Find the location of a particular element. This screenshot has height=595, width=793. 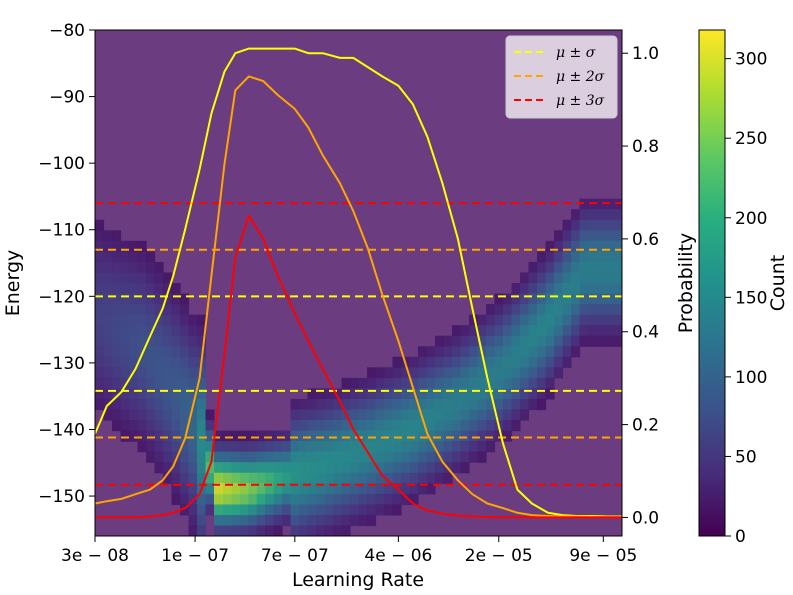

x-tick-label: 1e − 07 is located at coordinates (195, 556).